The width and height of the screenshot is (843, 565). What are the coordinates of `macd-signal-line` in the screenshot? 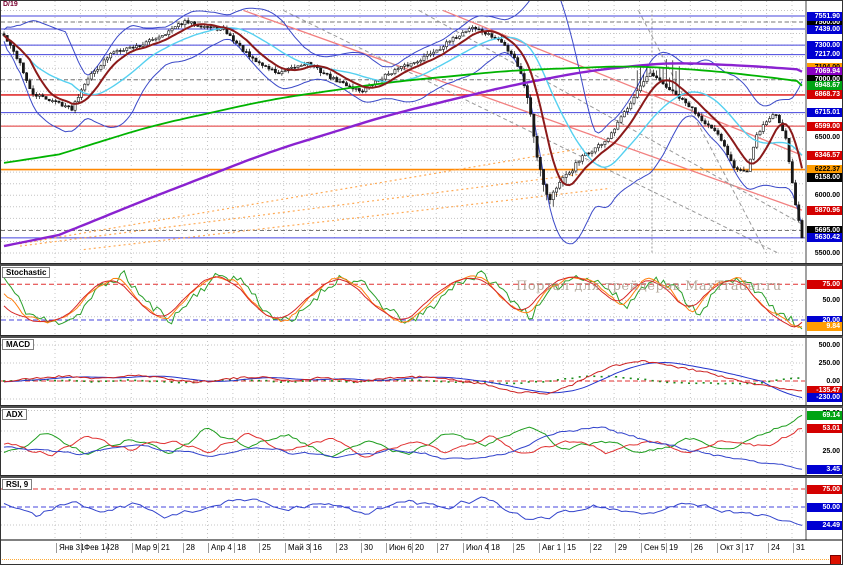 It's located at (403, 380).